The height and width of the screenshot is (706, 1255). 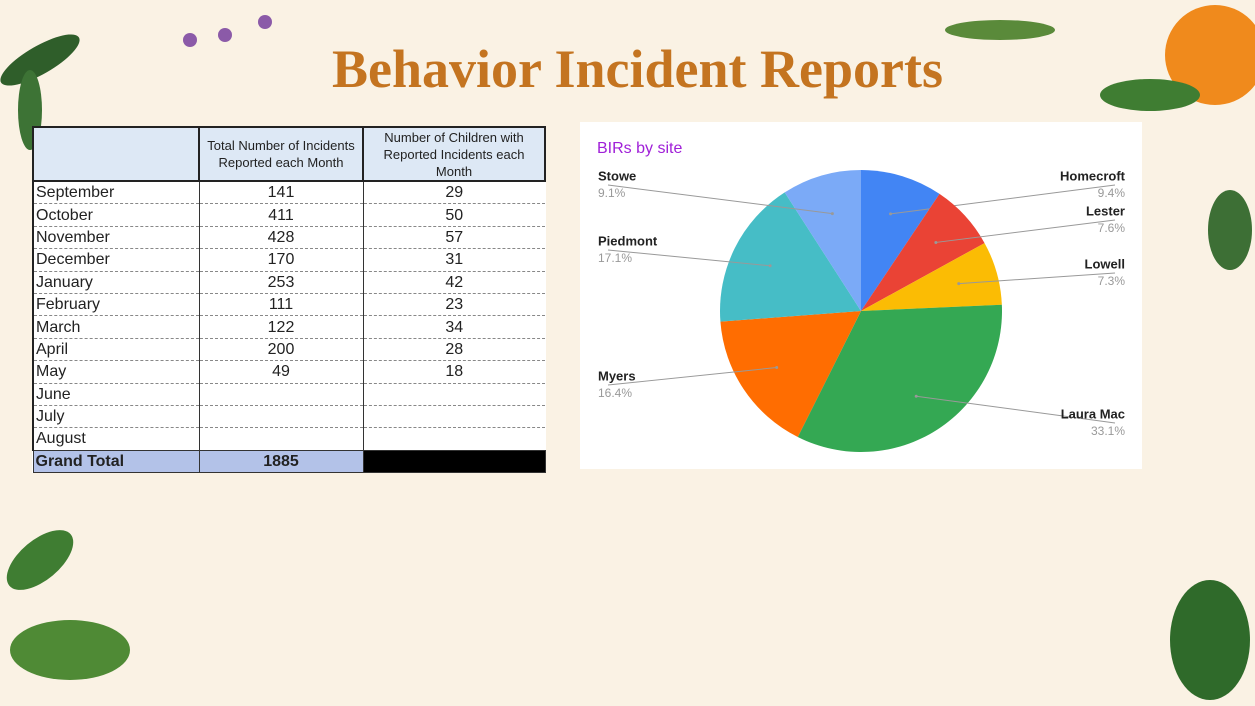 I want to click on total-label: Grand Total, so click(x=116, y=461).